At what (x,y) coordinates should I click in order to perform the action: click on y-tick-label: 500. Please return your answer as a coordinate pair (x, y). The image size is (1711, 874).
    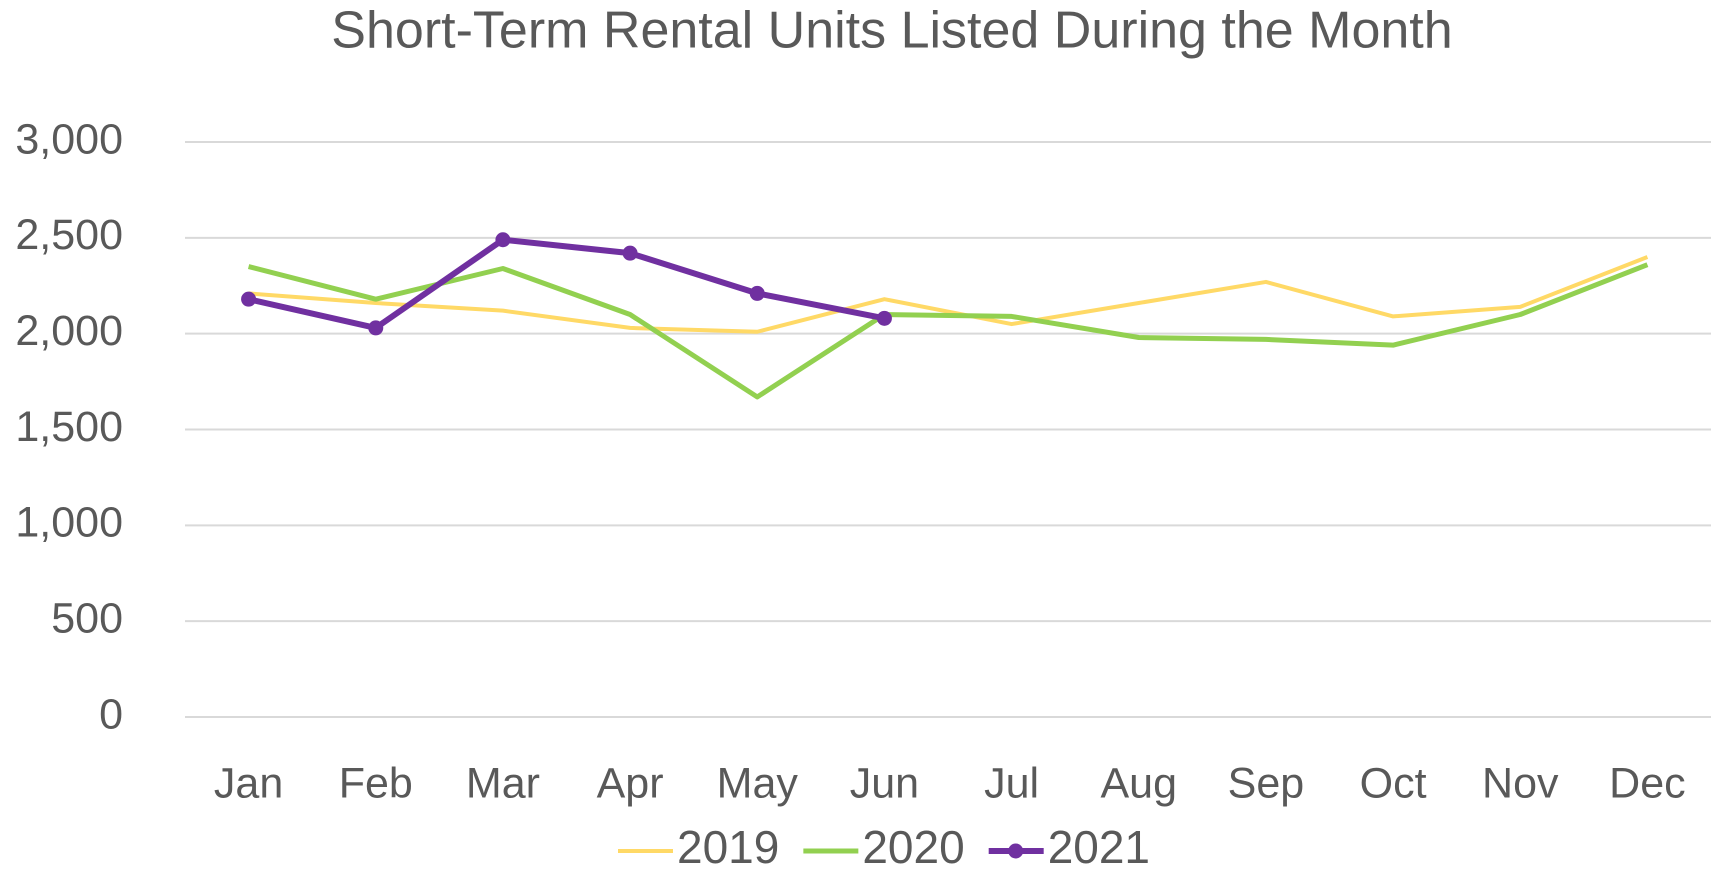
    Looking at the image, I should click on (87, 619).